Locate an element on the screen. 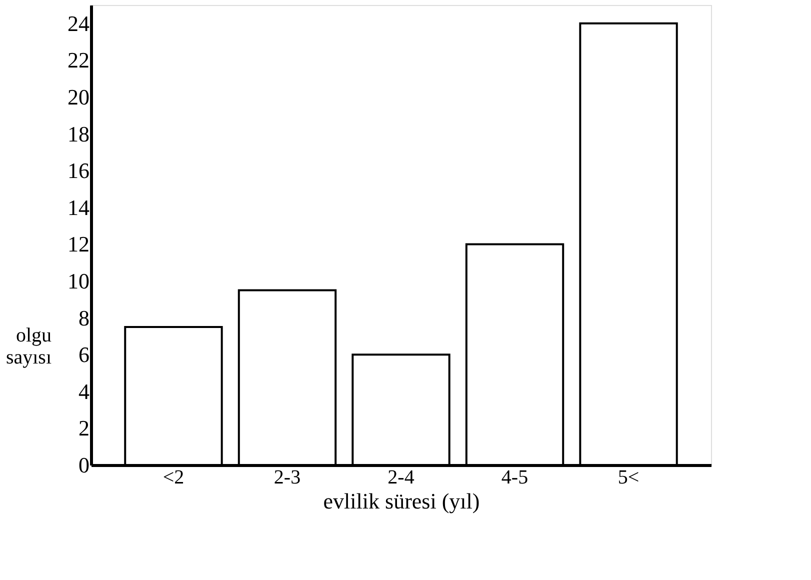 The image size is (811, 580). y-tick-label: 8 is located at coordinates (84, 317).